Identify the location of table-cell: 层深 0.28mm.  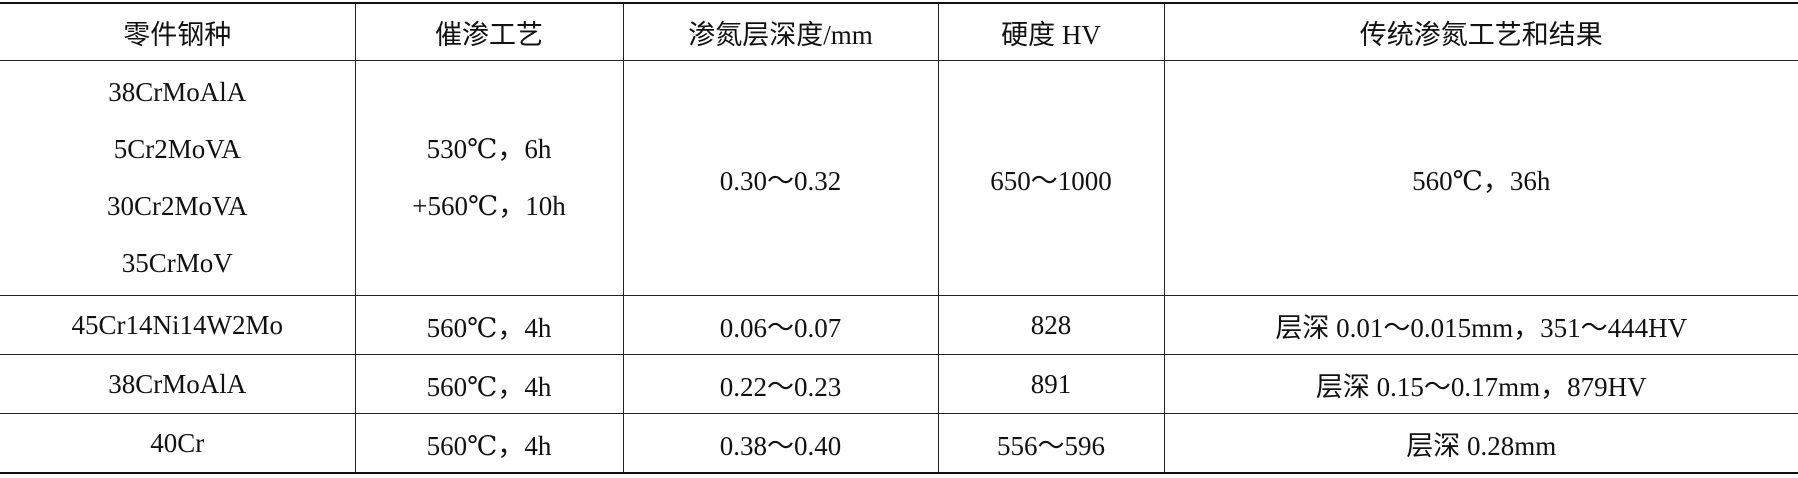
(1480, 443).